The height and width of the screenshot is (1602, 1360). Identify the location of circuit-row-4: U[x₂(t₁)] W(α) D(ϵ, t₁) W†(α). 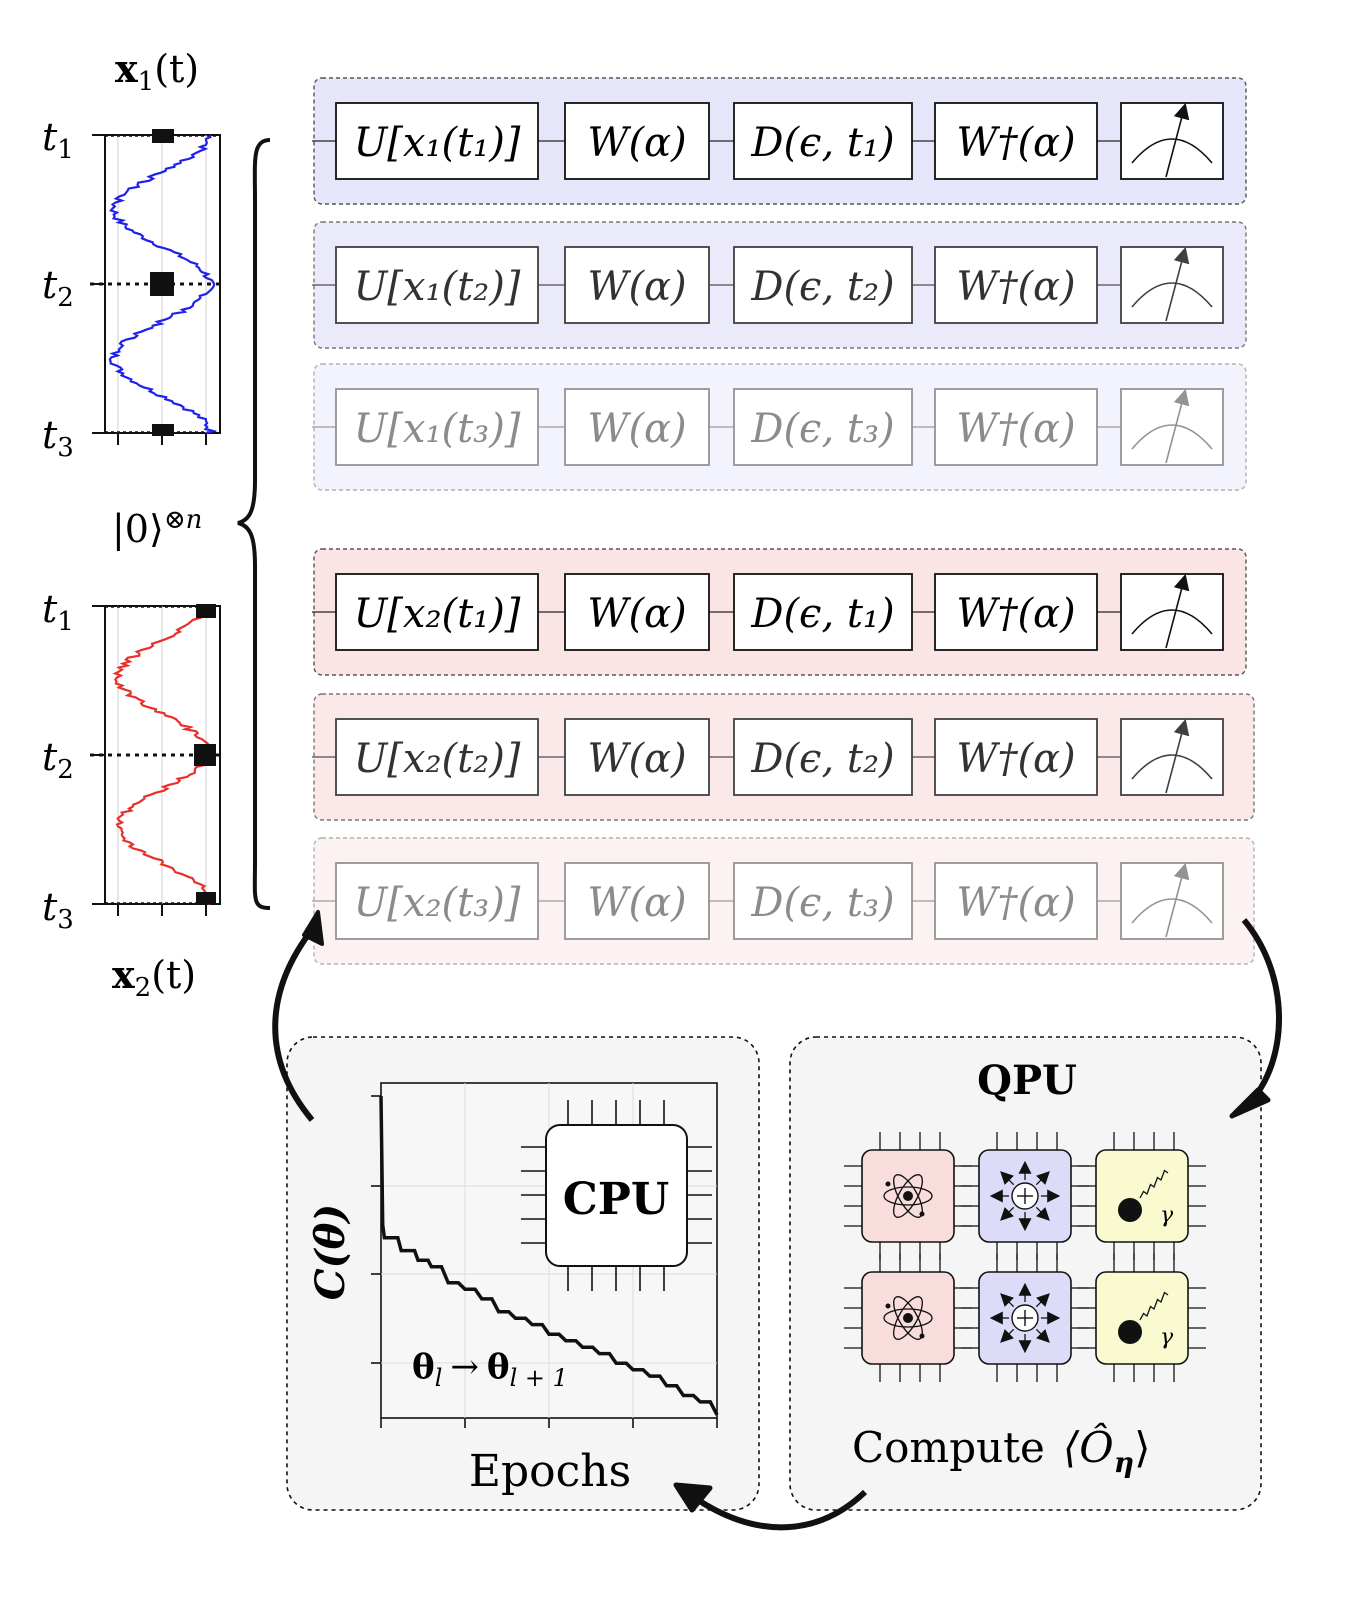
(779, 612).